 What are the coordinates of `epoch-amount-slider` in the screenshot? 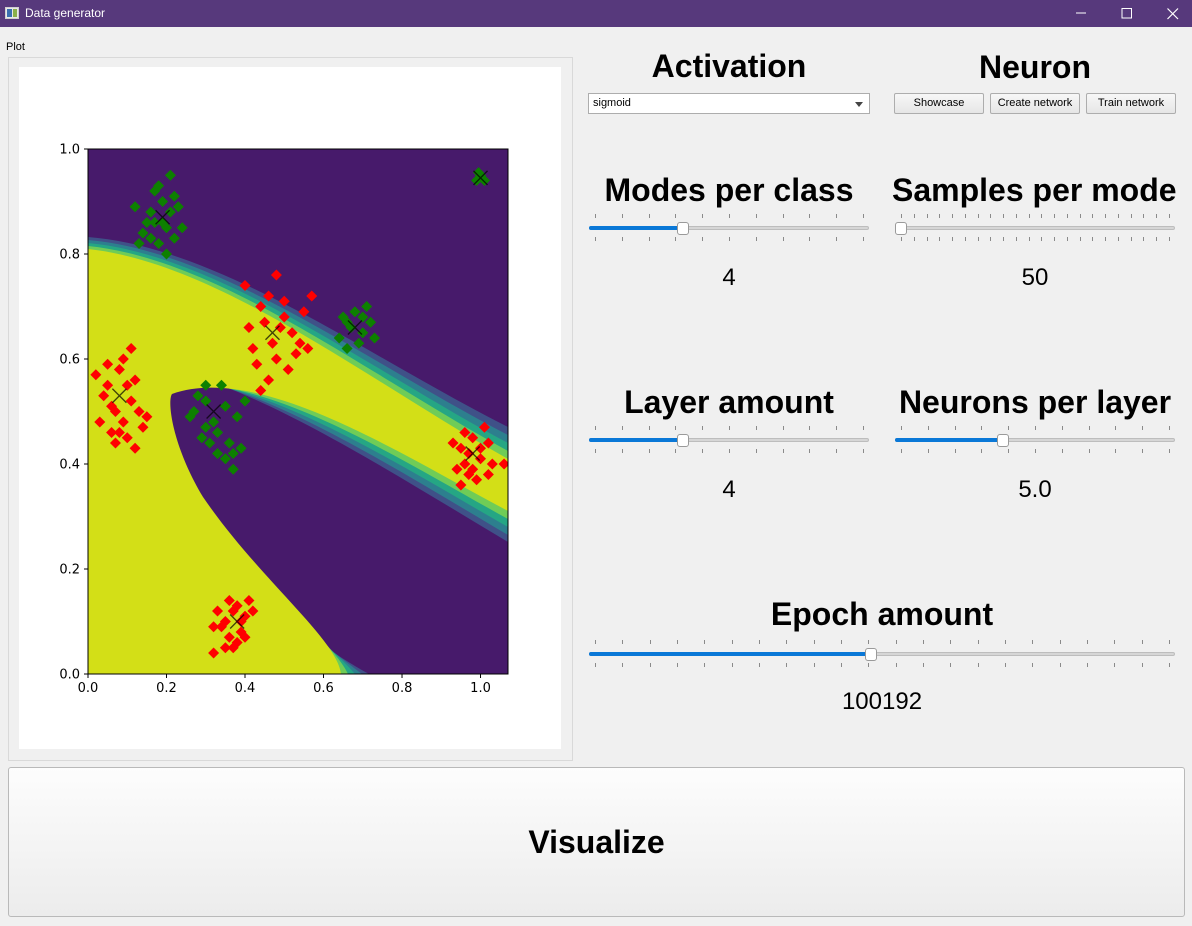 It's located at (882, 653).